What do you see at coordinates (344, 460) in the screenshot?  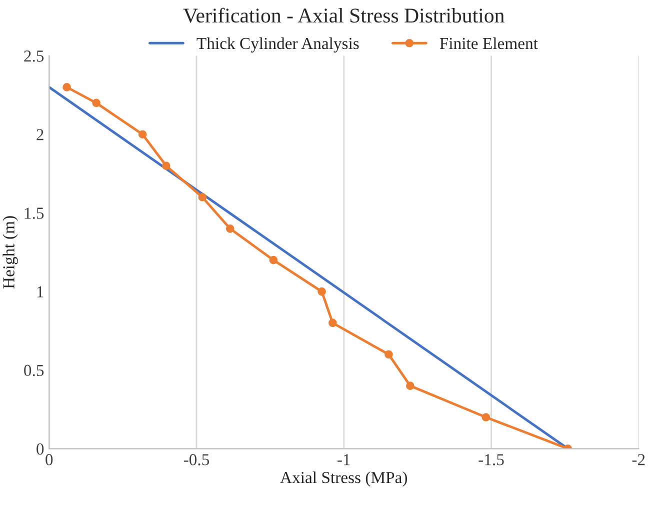 I see `x-tick-label: -1` at bounding box center [344, 460].